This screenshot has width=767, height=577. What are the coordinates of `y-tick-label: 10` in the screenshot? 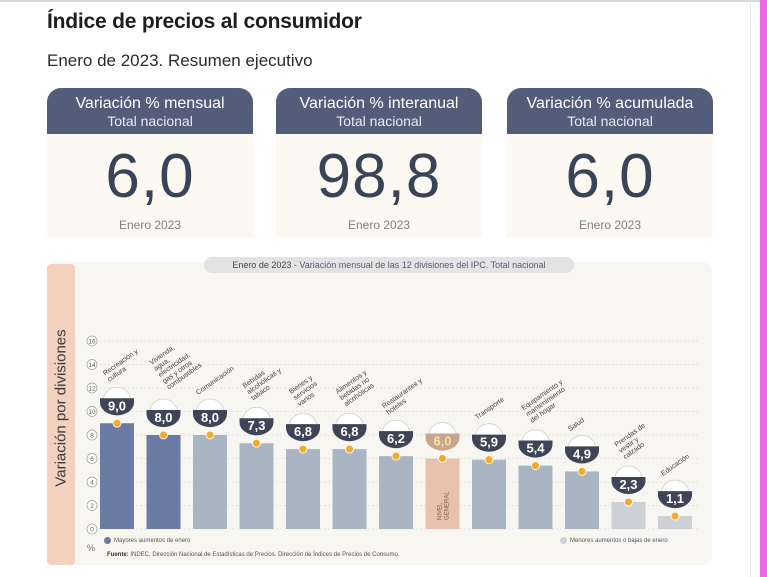 It's located at (92, 412).